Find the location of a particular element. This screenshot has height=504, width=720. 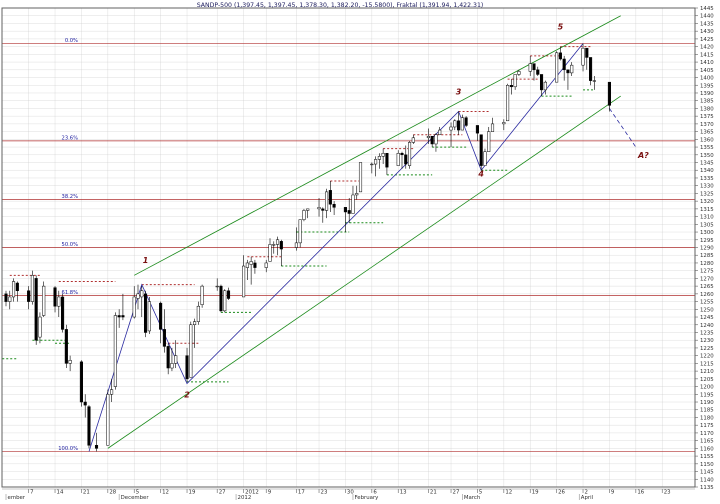

fib-level-label: 38.2% is located at coordinates (70, 197).